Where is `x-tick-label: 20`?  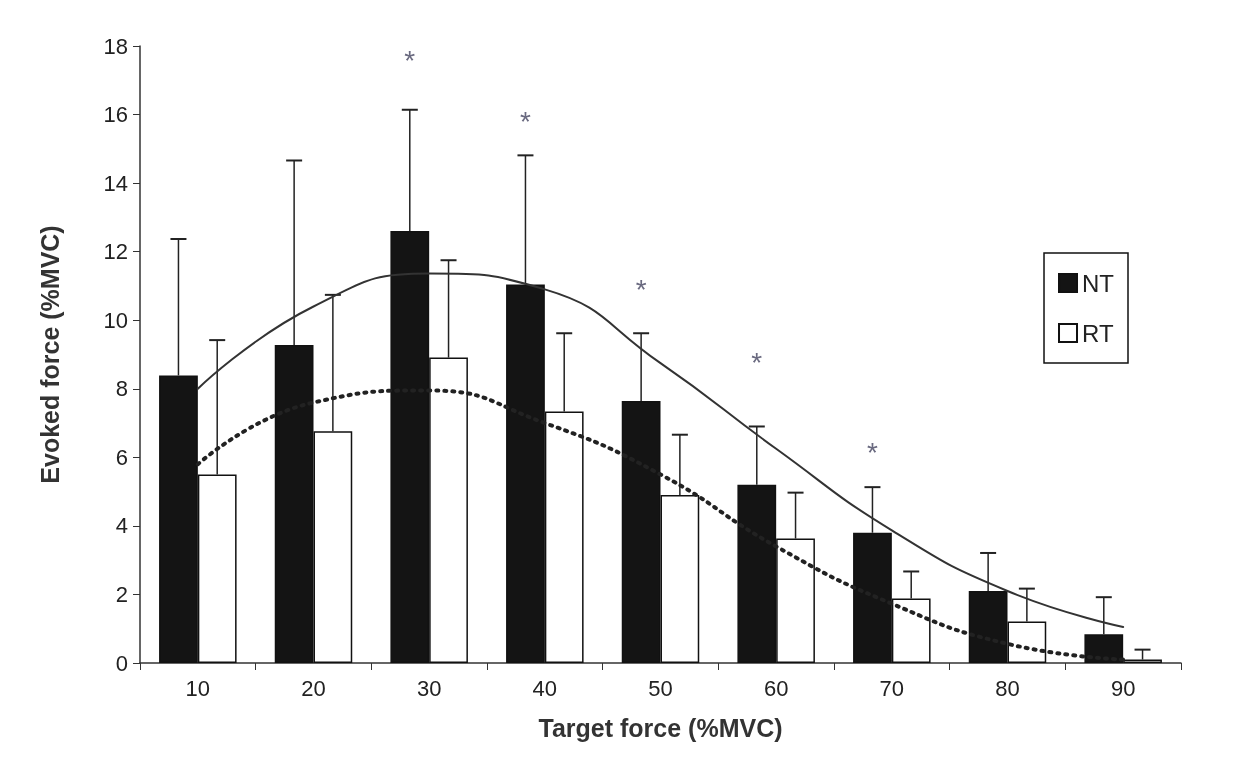 x-tick-label: 20 is located at coordinates (313, 688).